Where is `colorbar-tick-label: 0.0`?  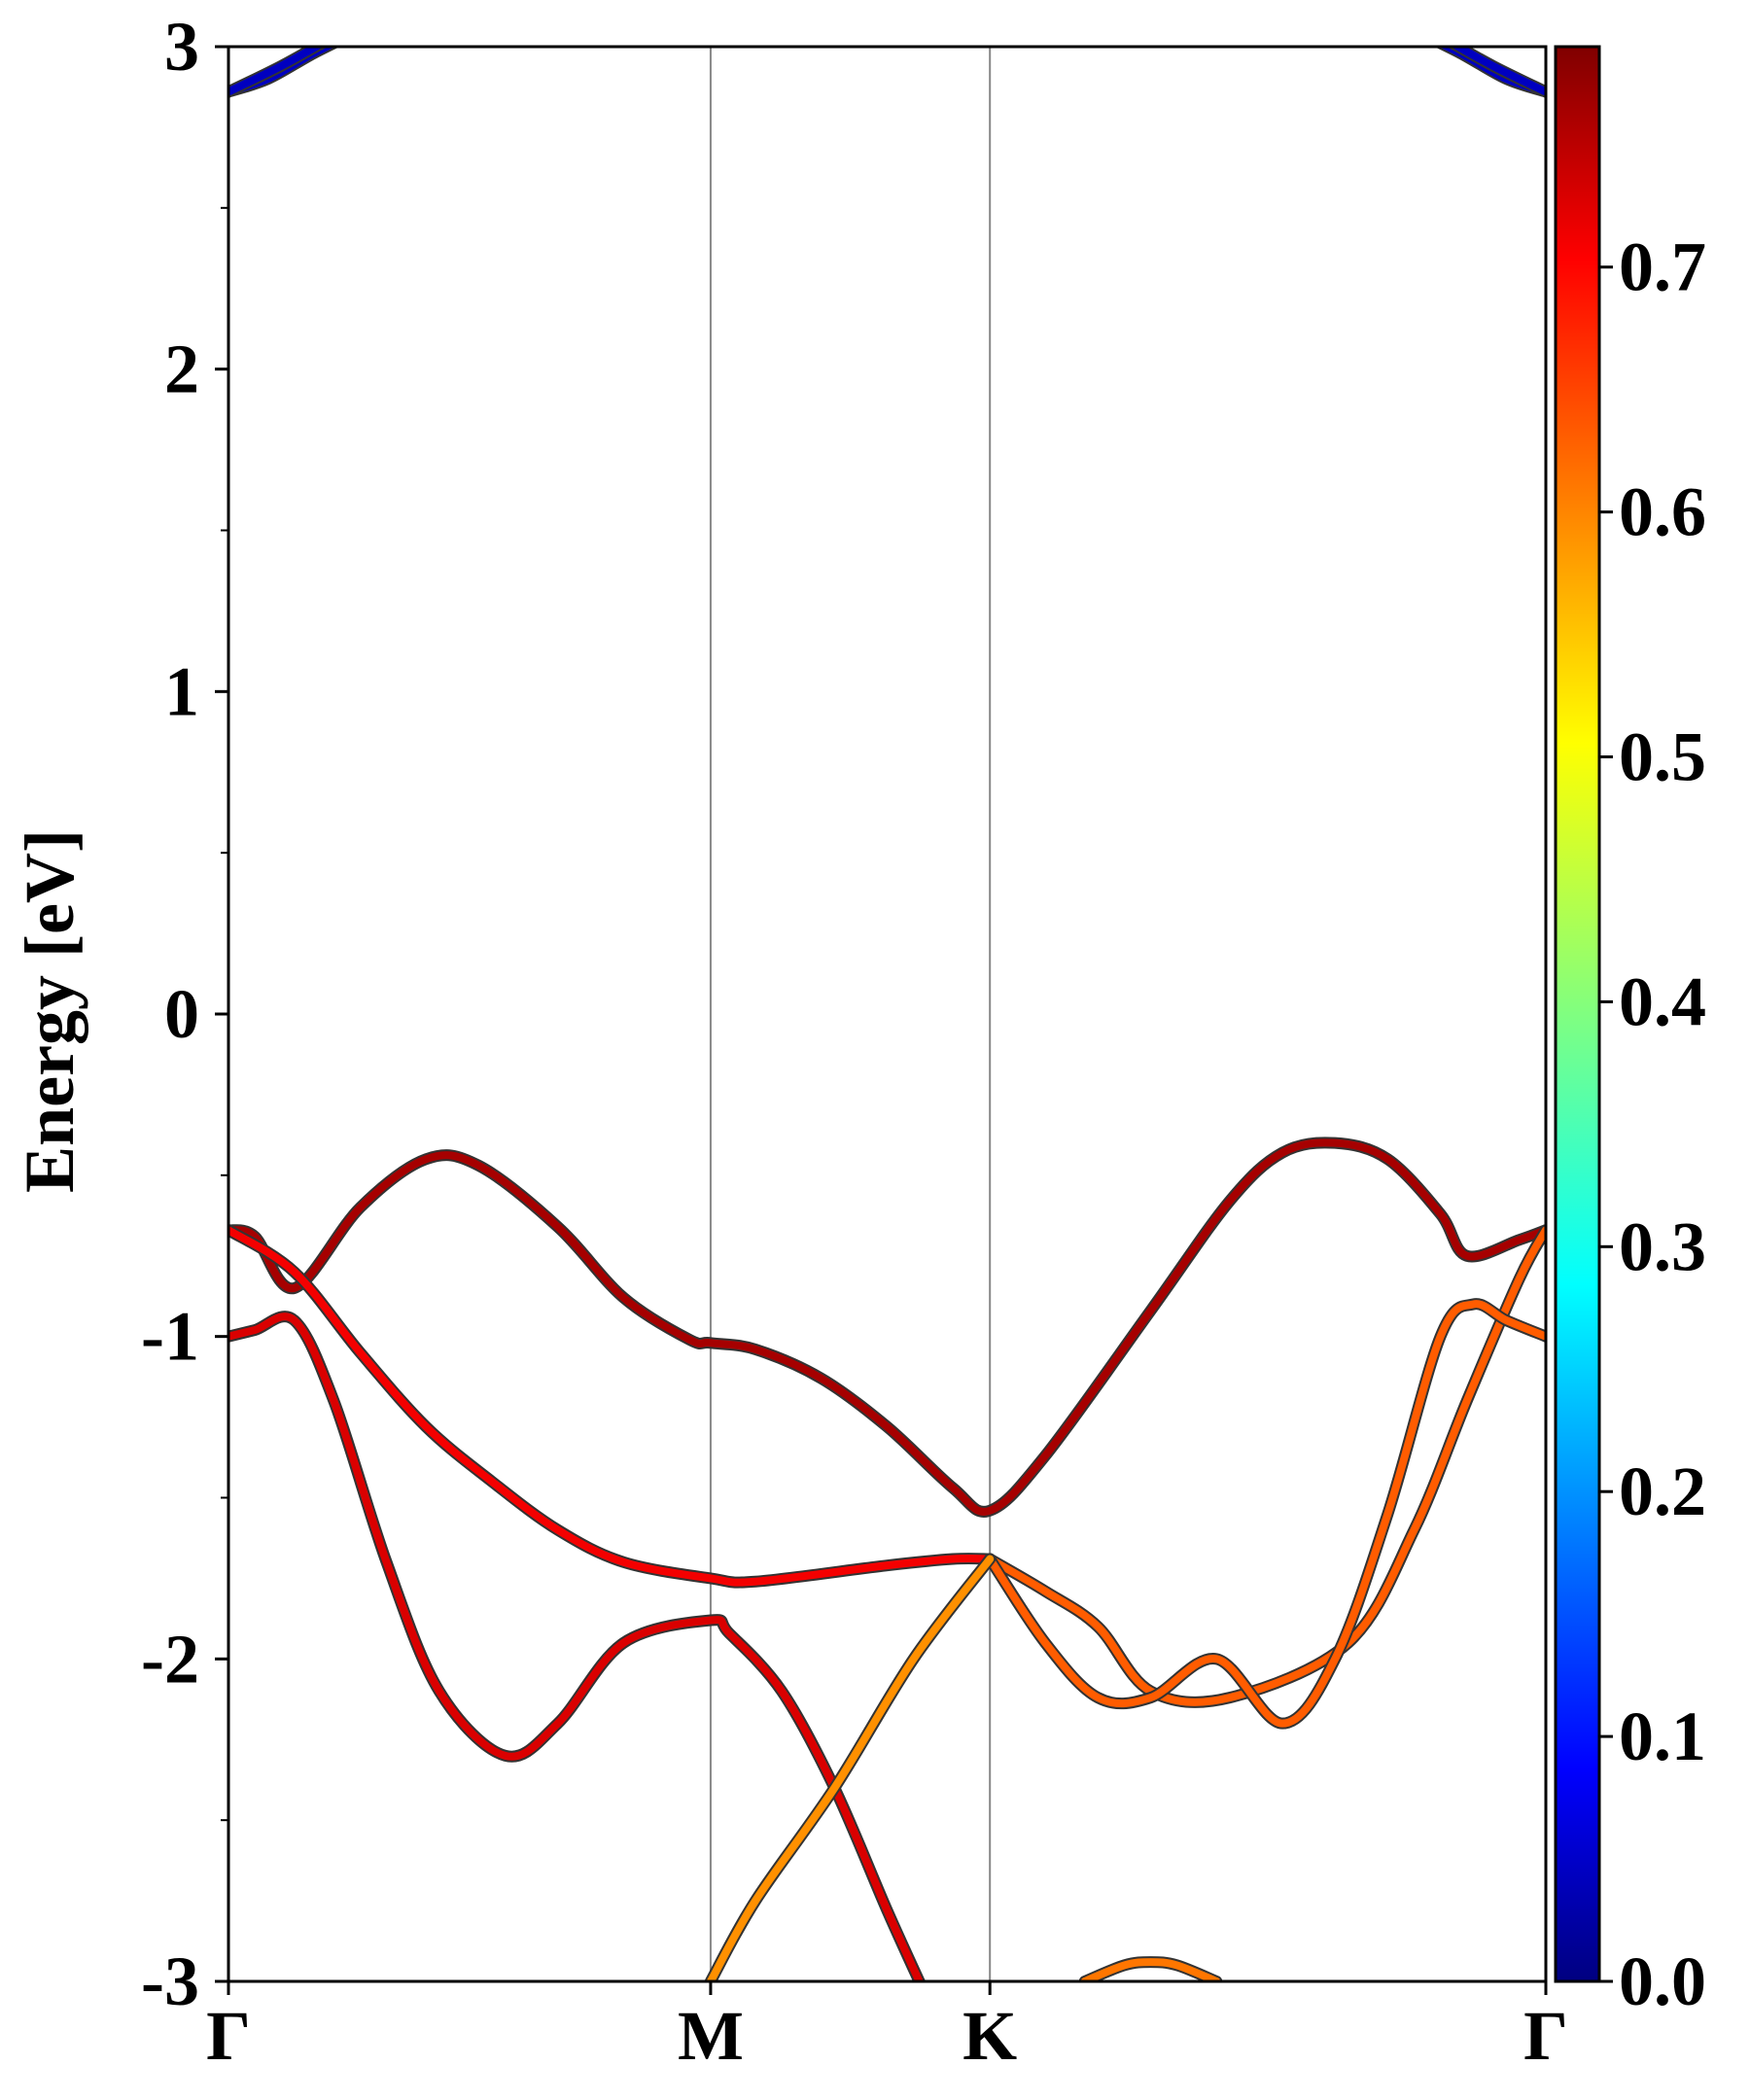 colorbar-tick-label: 0.0 is located at coordinates (1662, 1981).